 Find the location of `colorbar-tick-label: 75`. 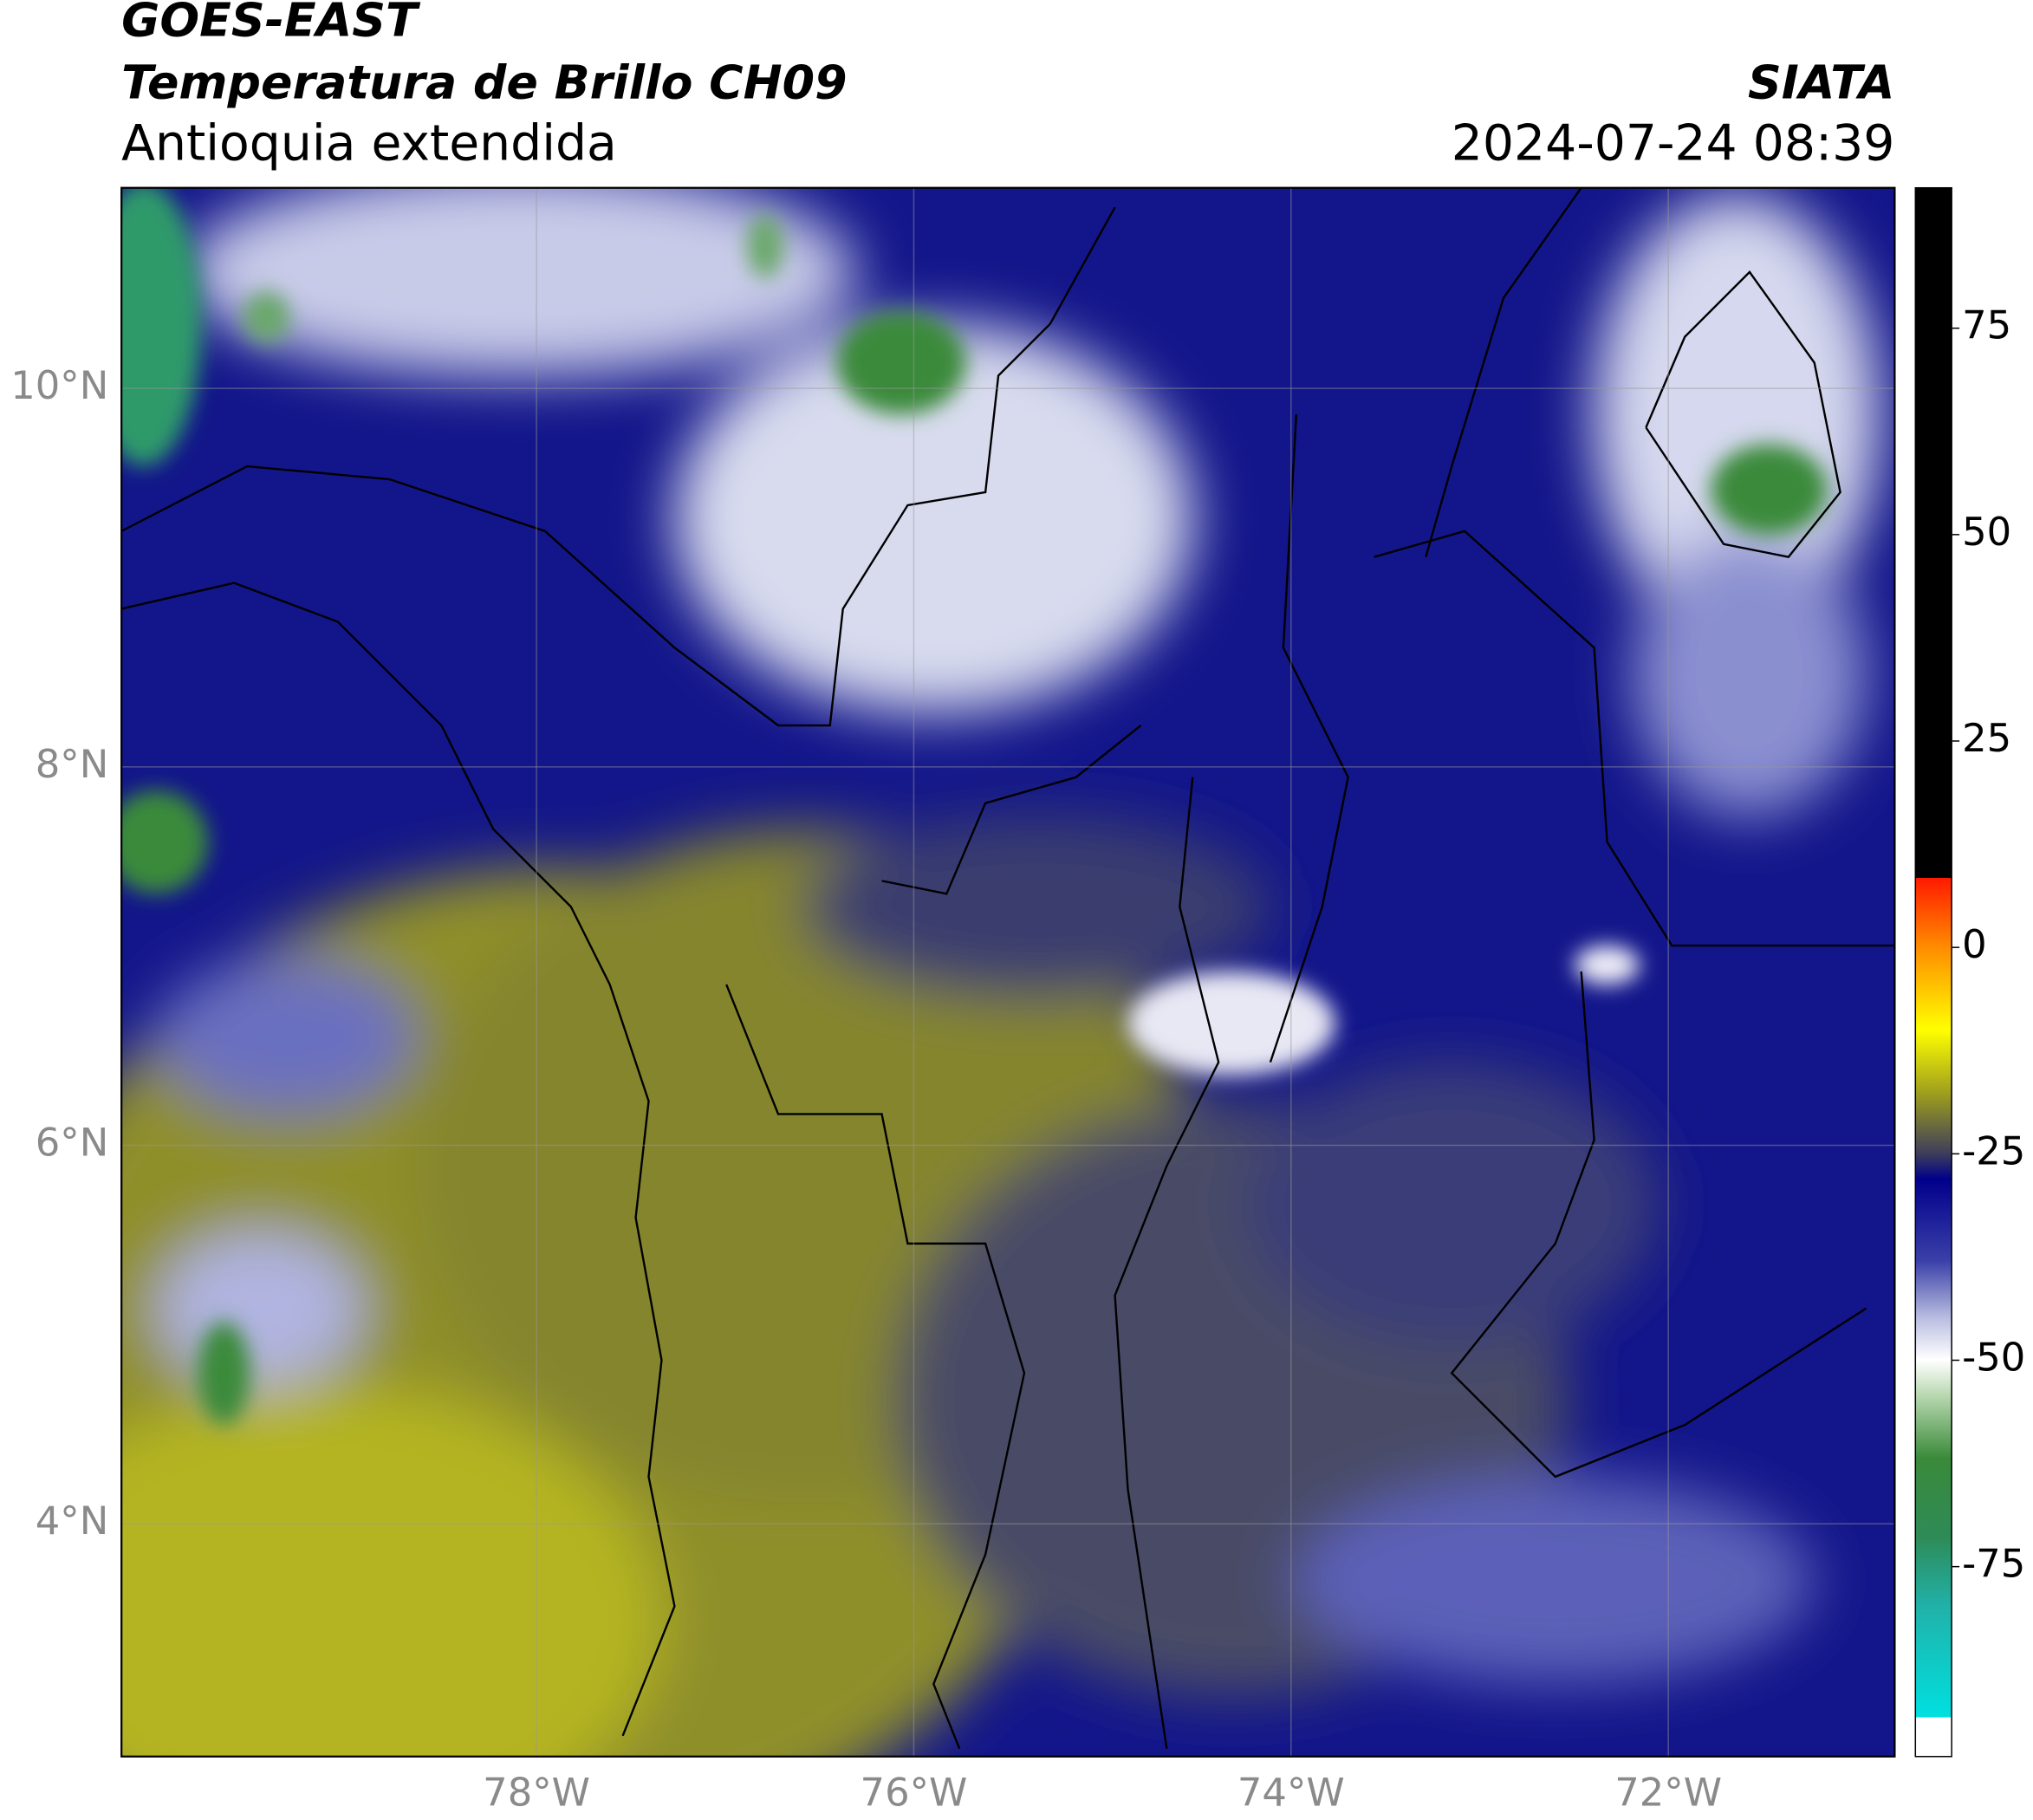

colorbar-tick-label: 75 is located at coordinates (1986, 325).